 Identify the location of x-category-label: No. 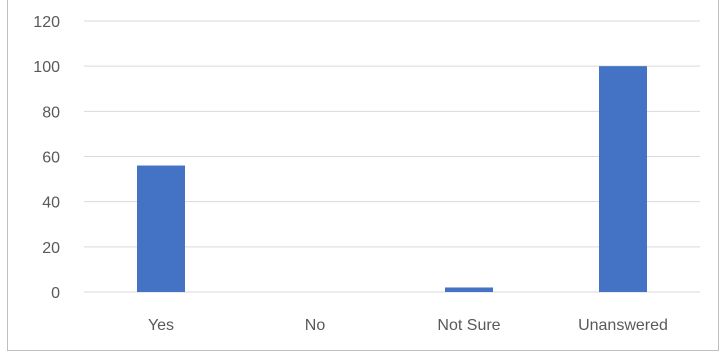
(315, 325).